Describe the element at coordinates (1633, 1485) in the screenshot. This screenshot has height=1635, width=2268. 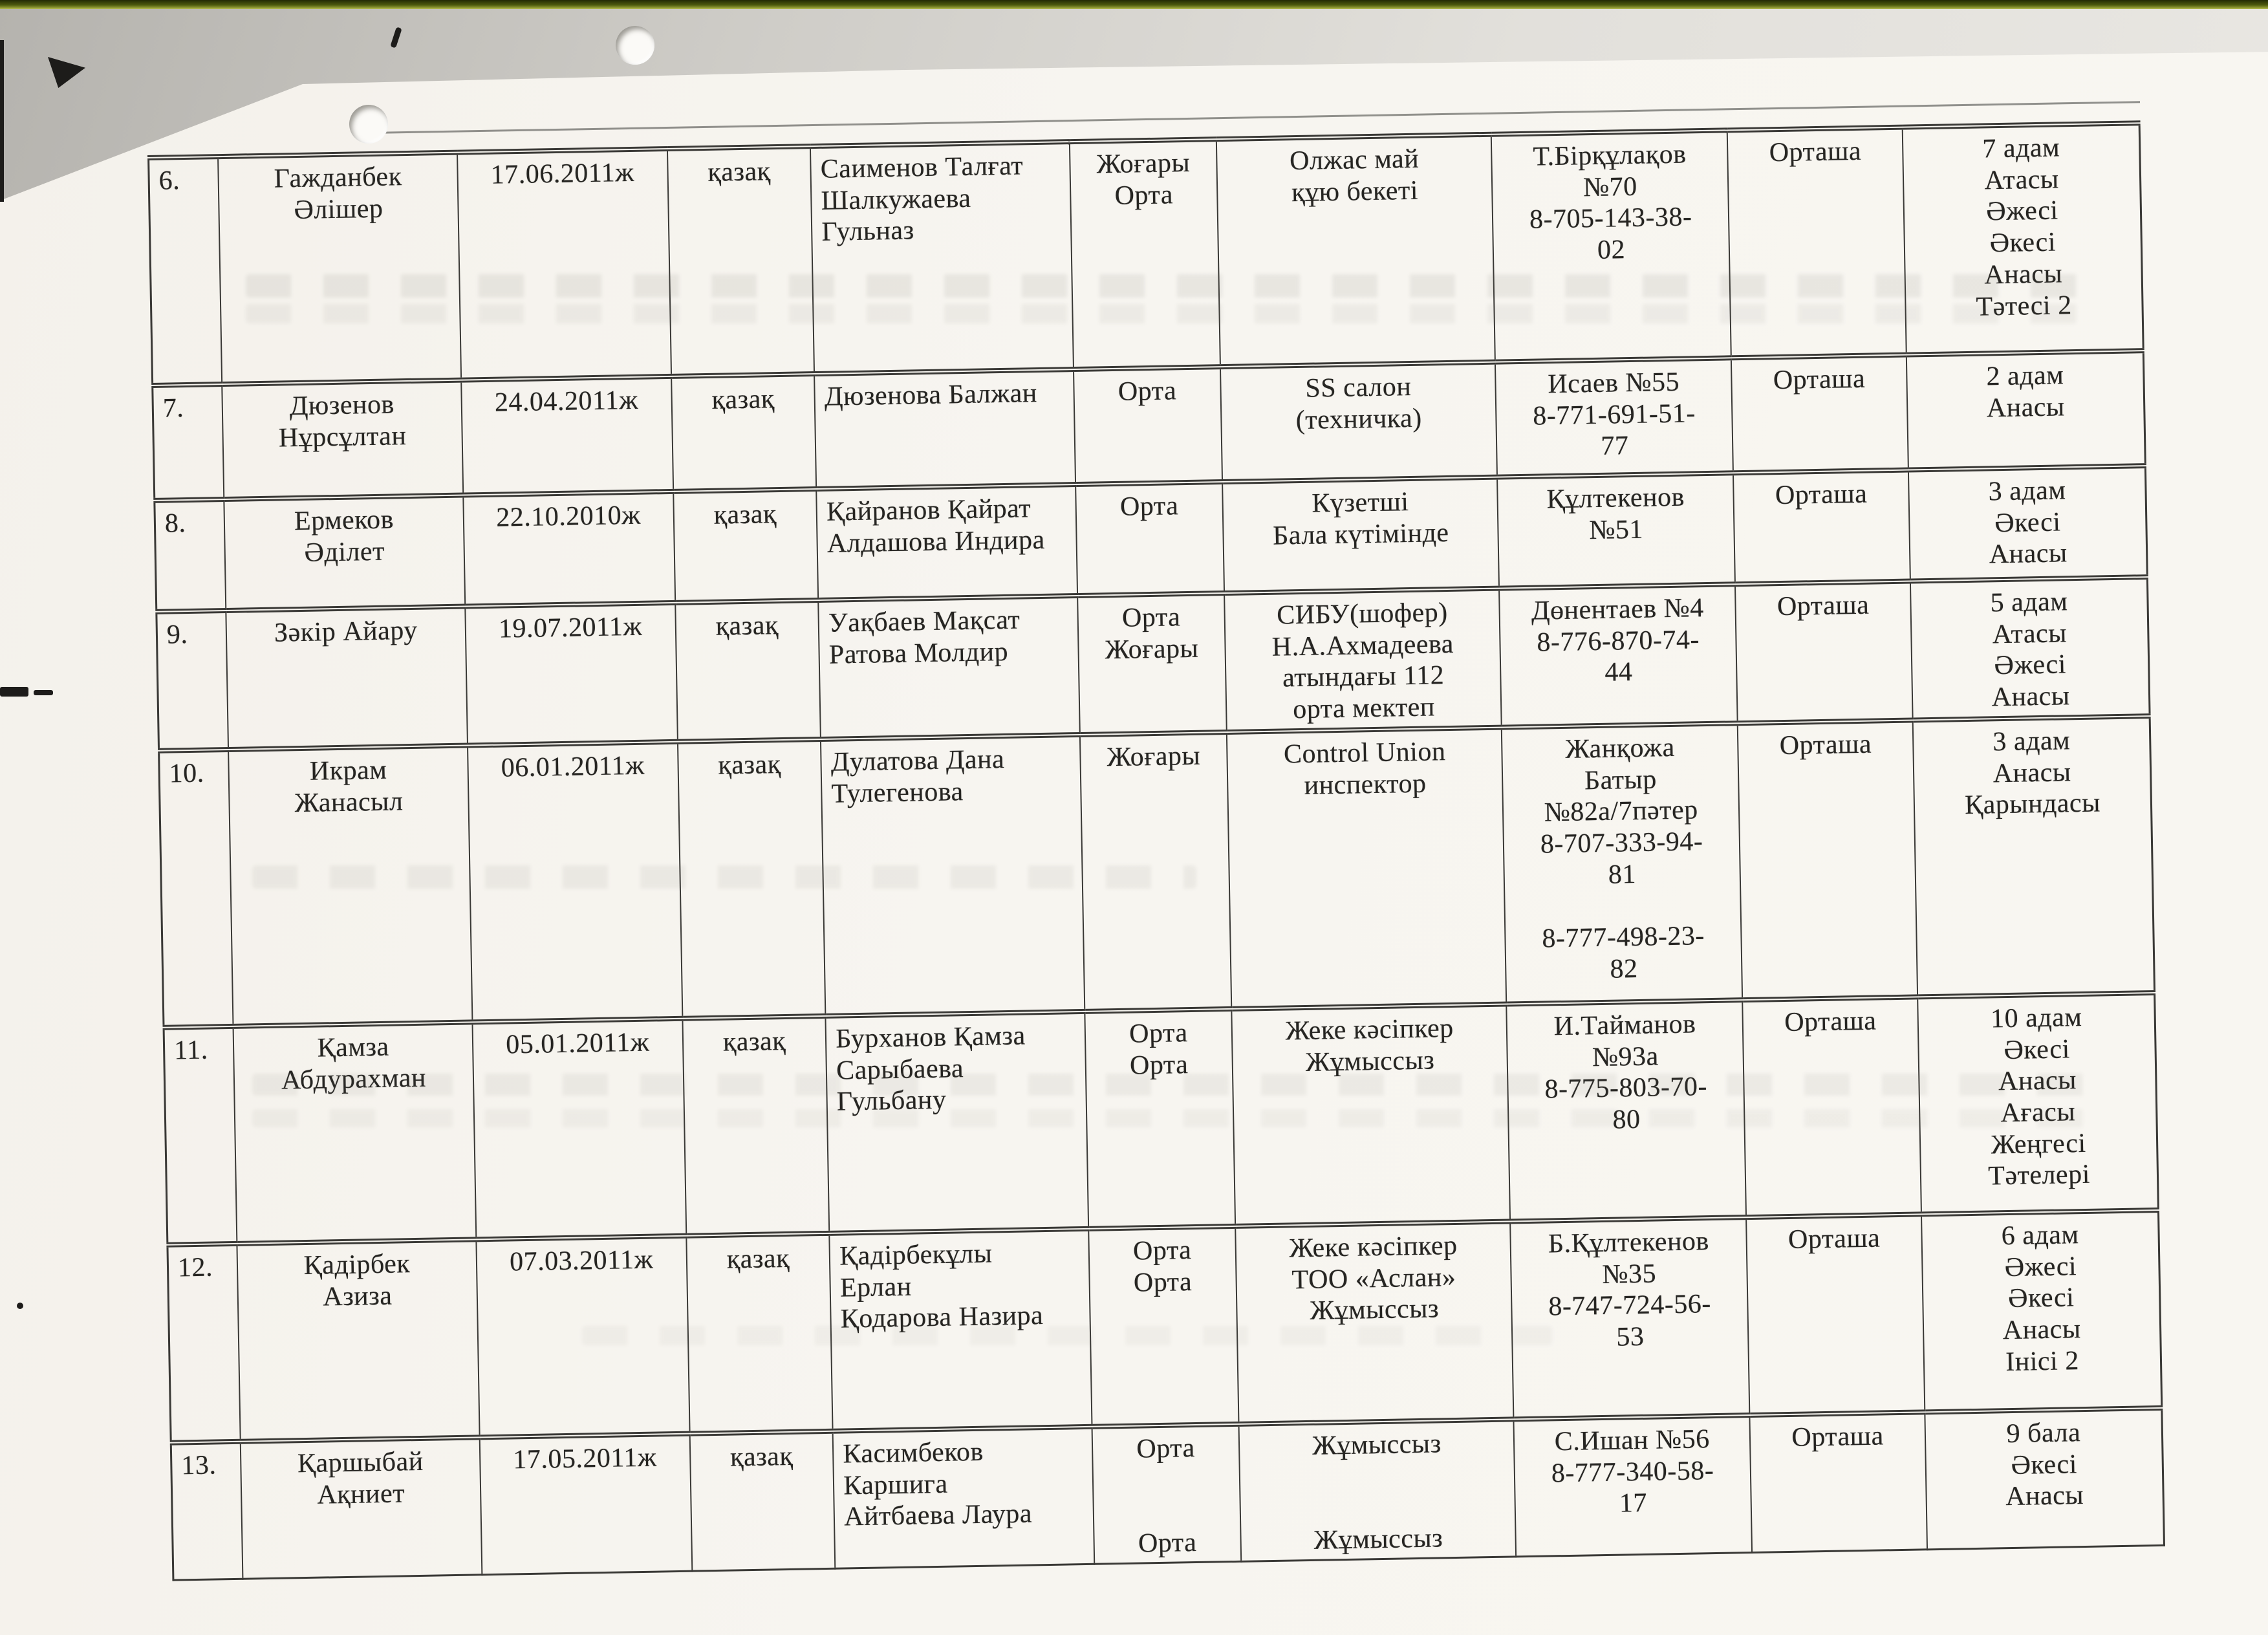
I see `cell-address-phone: С.Ишан №56 8-777-340-58- 17` at that location.